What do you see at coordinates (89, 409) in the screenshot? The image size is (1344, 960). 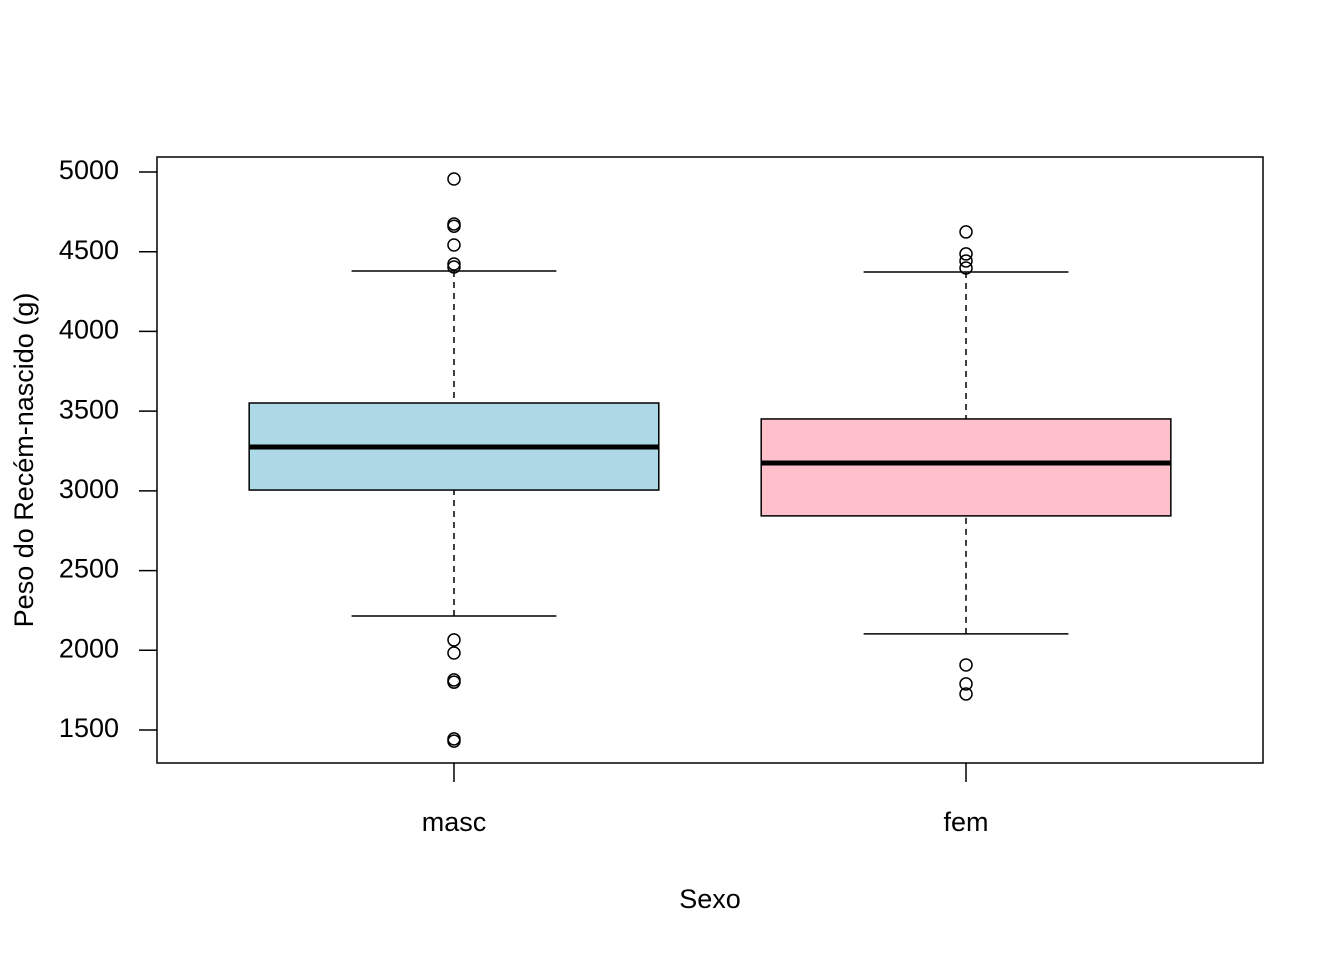 I see `y-tick-label: 3500` at bounding box center [89, 409].